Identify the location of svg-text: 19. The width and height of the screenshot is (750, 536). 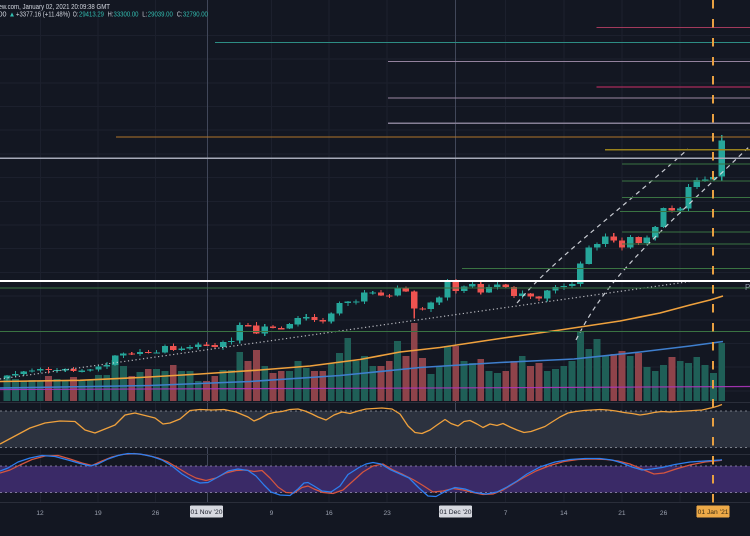
(98, 513).